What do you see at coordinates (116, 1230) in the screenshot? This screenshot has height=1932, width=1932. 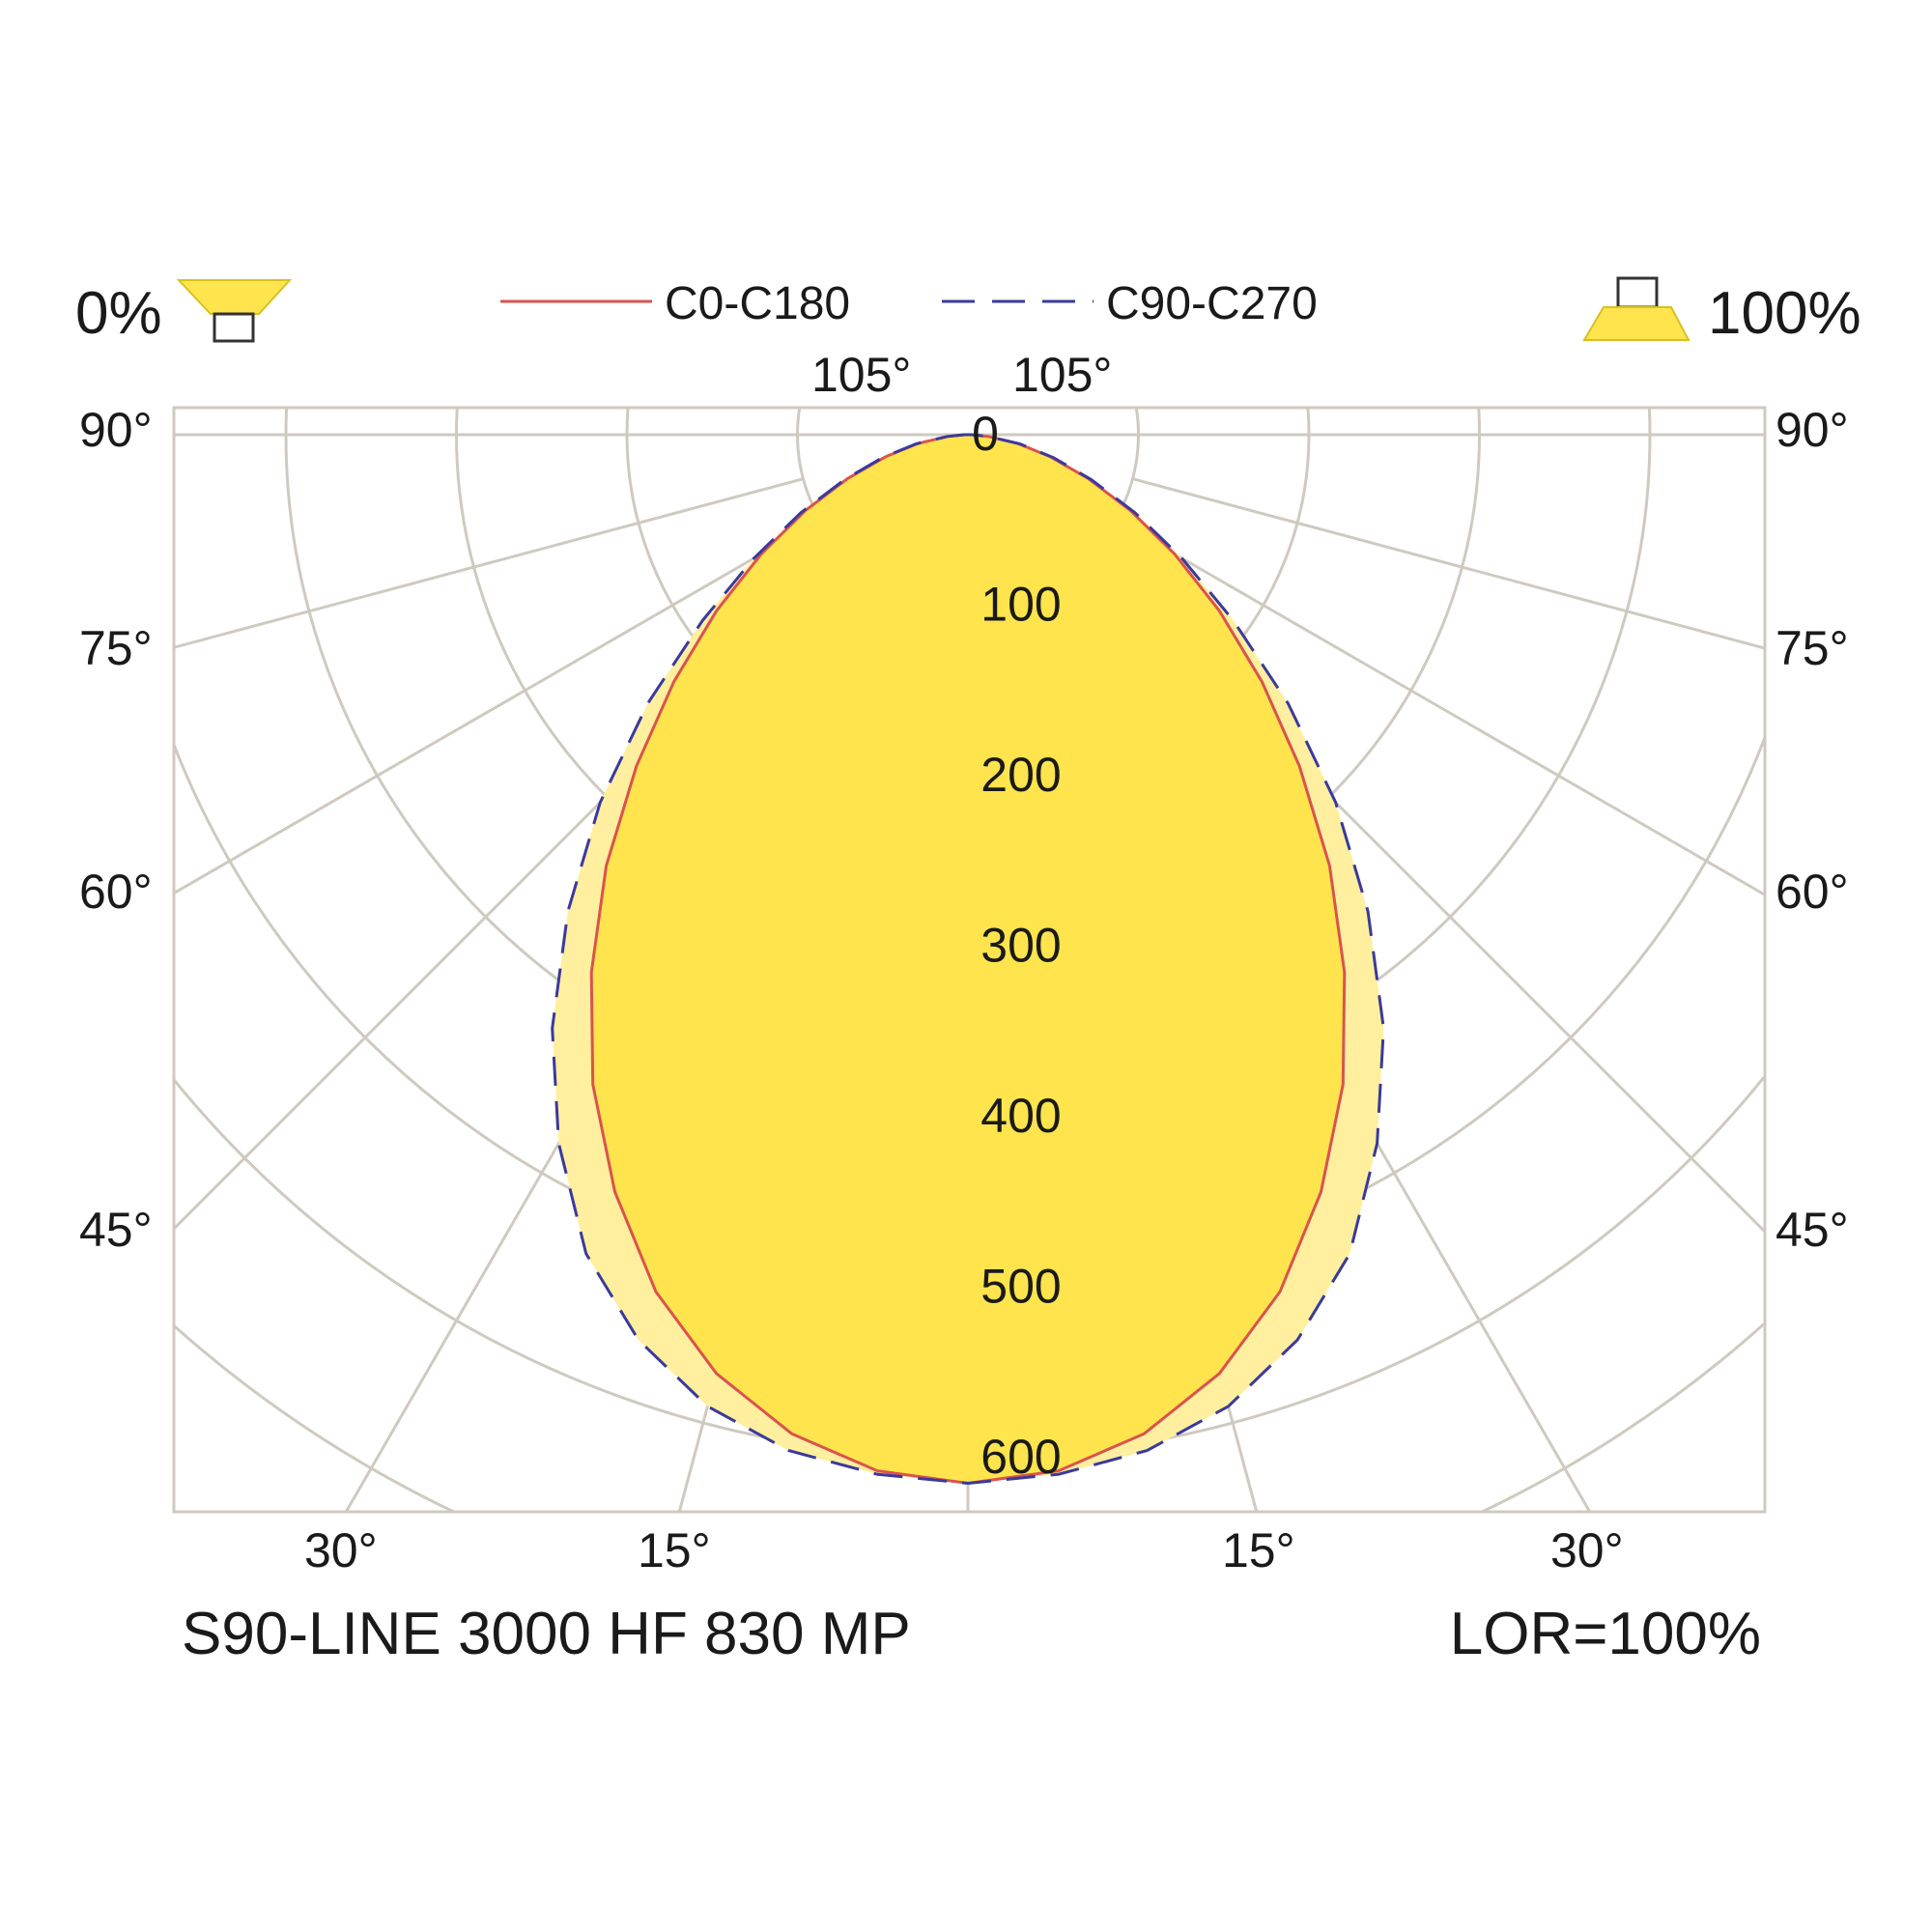 I see `left-angle-label-45: 45°` at bounding box center [116, 1230].